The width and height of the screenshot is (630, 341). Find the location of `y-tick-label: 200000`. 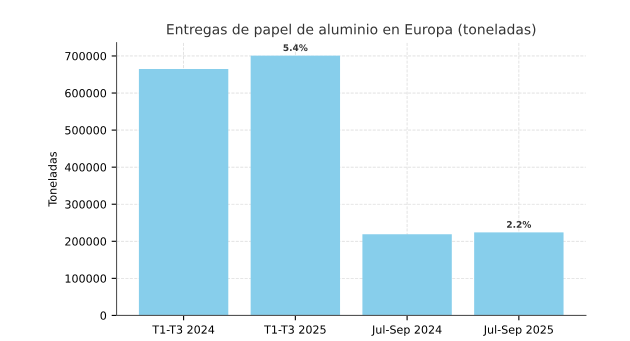

y-tick-label: 200000 is located at coordinates (85, 241).